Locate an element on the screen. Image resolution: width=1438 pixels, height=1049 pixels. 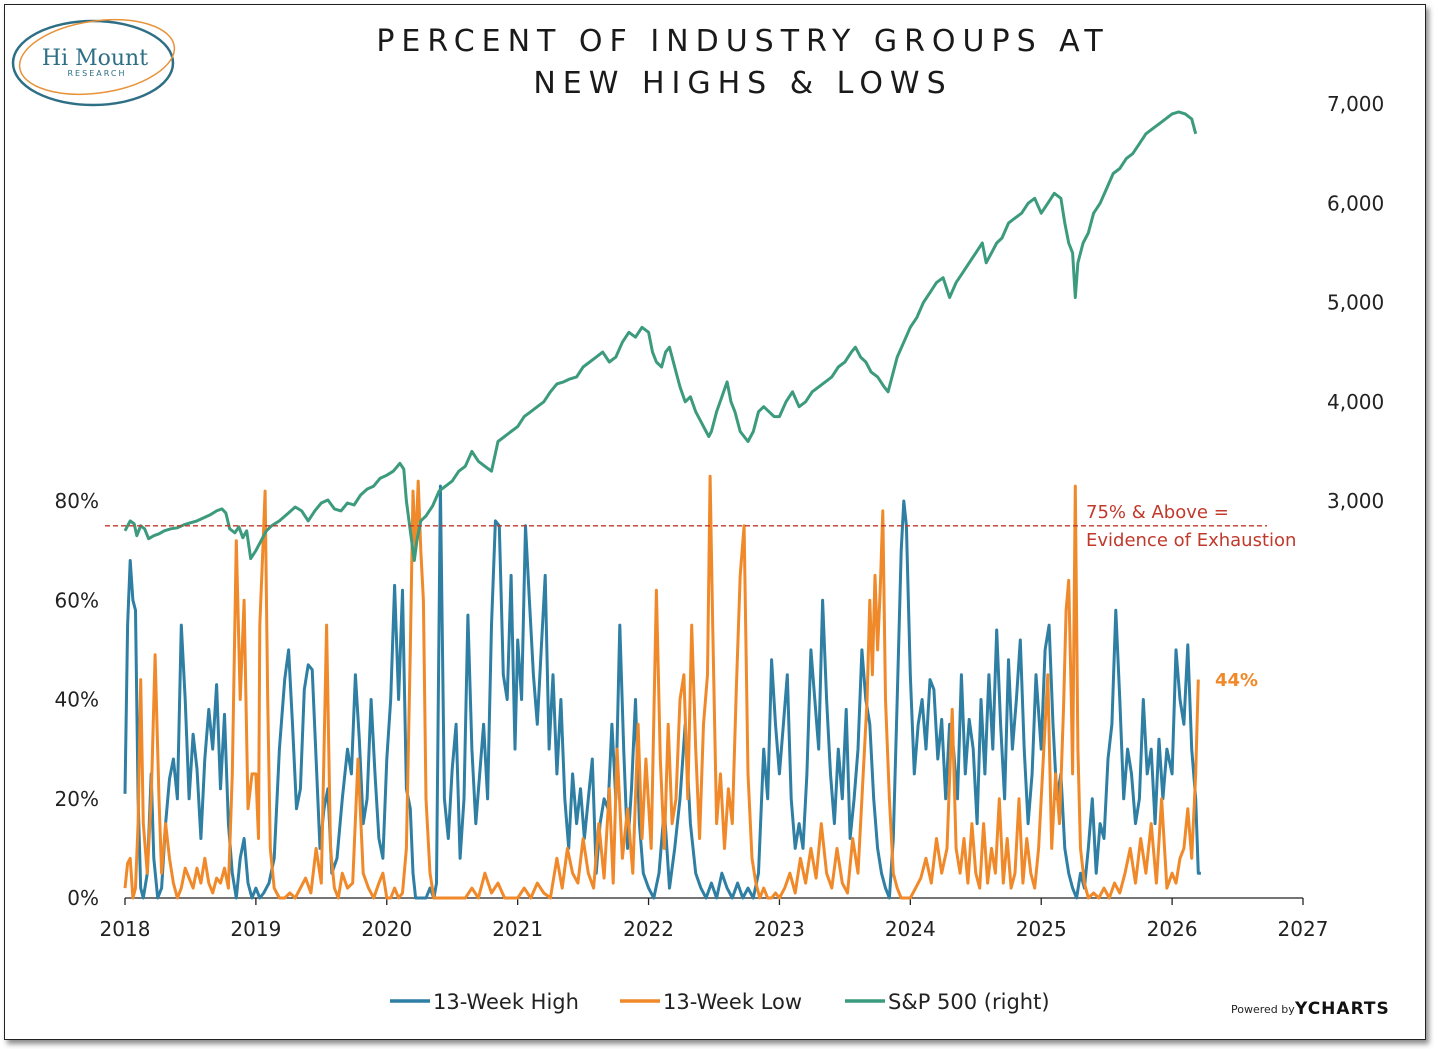
logo: Hi Mount RESEARCH is located at coordinates (93, 62).